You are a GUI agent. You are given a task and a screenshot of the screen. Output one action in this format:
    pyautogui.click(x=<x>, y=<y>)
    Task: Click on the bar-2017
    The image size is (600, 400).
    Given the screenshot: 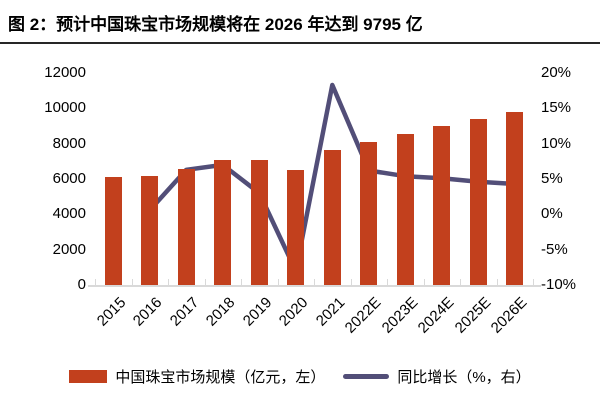 What is the action you would take?
    pyautogui.click(x=186, y=227)
    